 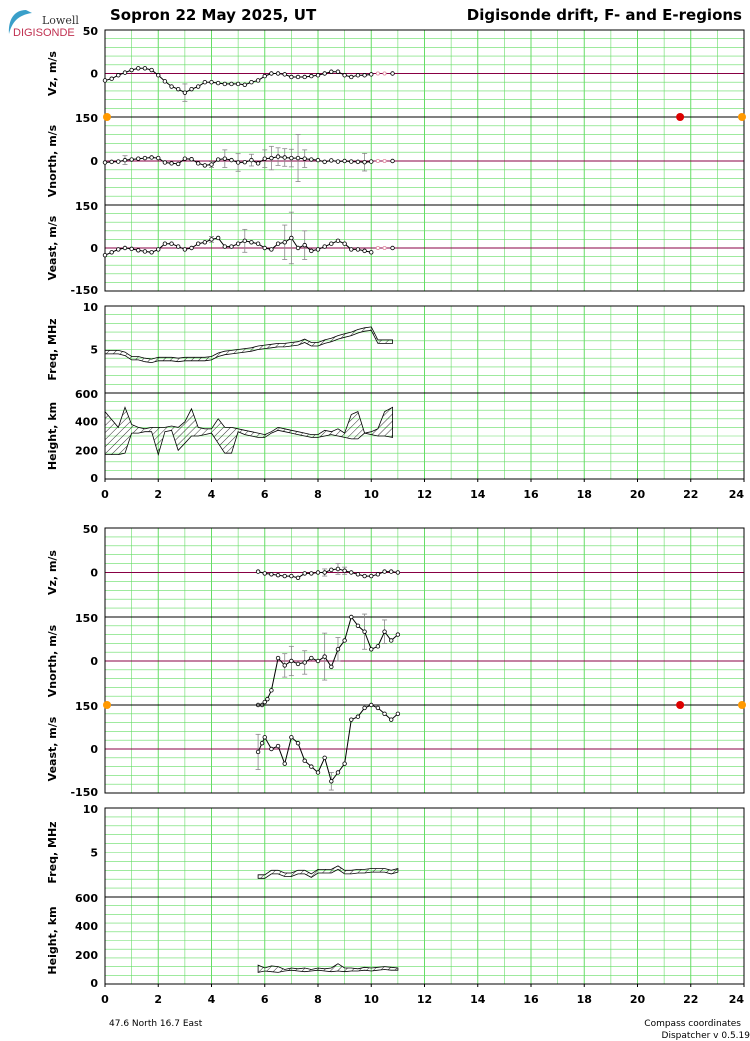 What do you see at coordinates (424, 749) in the screenshot?
I see `panel-frame` at bounding box center [424, 749].